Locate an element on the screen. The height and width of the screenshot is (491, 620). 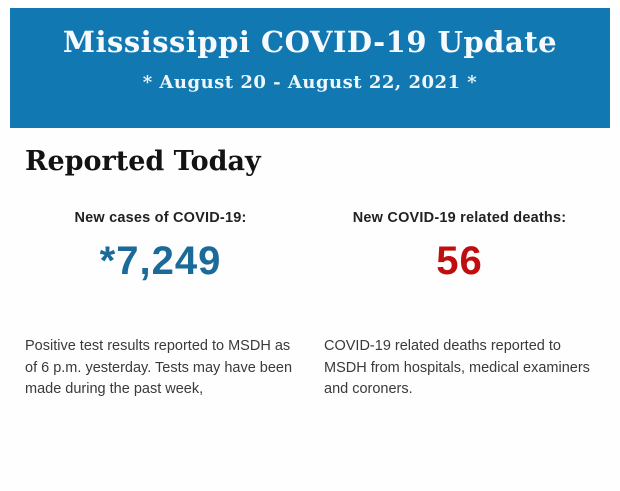
new-cases-value: *7,249 is located at coordinates (160, 261).